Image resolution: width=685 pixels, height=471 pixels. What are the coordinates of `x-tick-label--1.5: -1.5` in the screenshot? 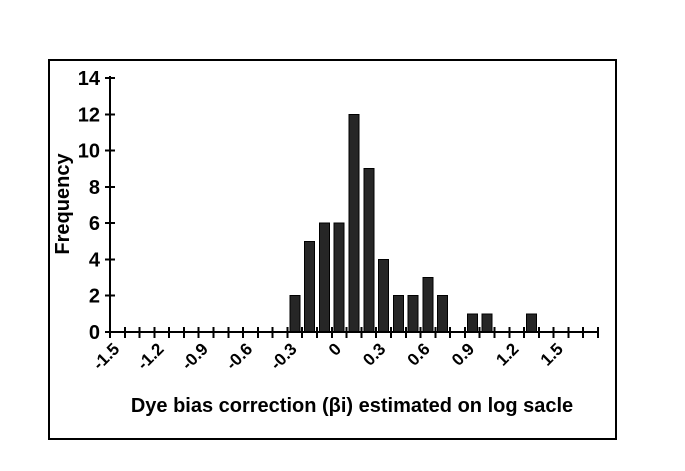 It's located at (106, 356).